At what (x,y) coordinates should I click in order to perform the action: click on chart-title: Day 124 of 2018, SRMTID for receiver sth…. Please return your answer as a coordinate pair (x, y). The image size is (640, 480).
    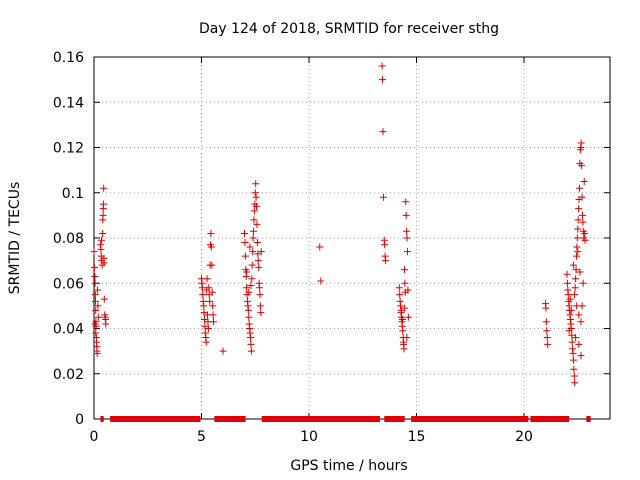
    Looking at the image, I should click on (349, 29).